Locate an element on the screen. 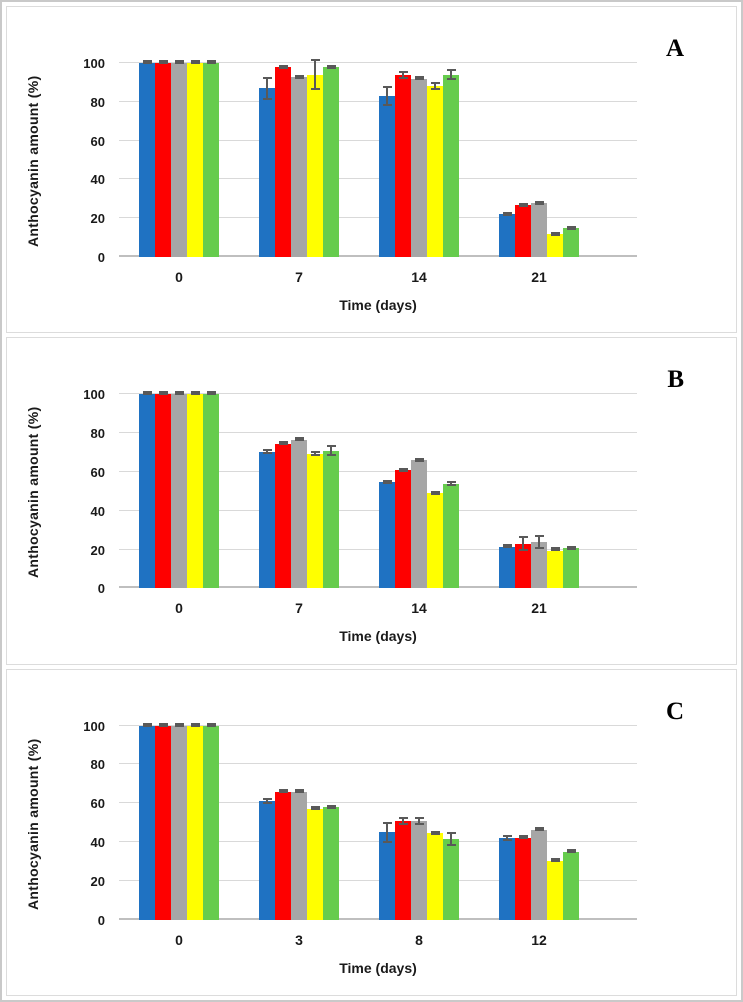 The width and height of the screenshot is (743, 1002). y-tick-label: 20 is located at coordinates (97, 219).